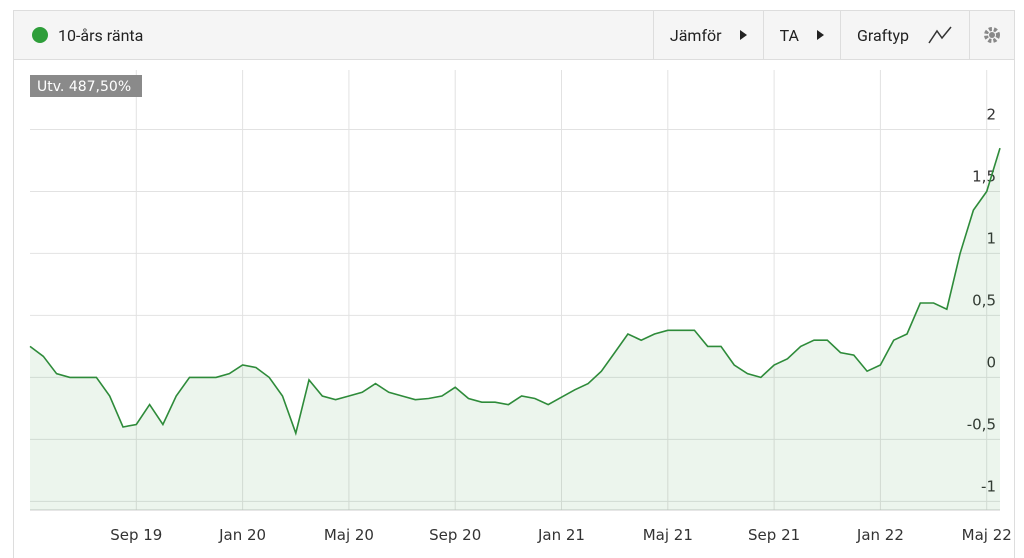 The image size is (1024, 558). I want to click on x-tick-label: Maj 20, so click(349, 535).